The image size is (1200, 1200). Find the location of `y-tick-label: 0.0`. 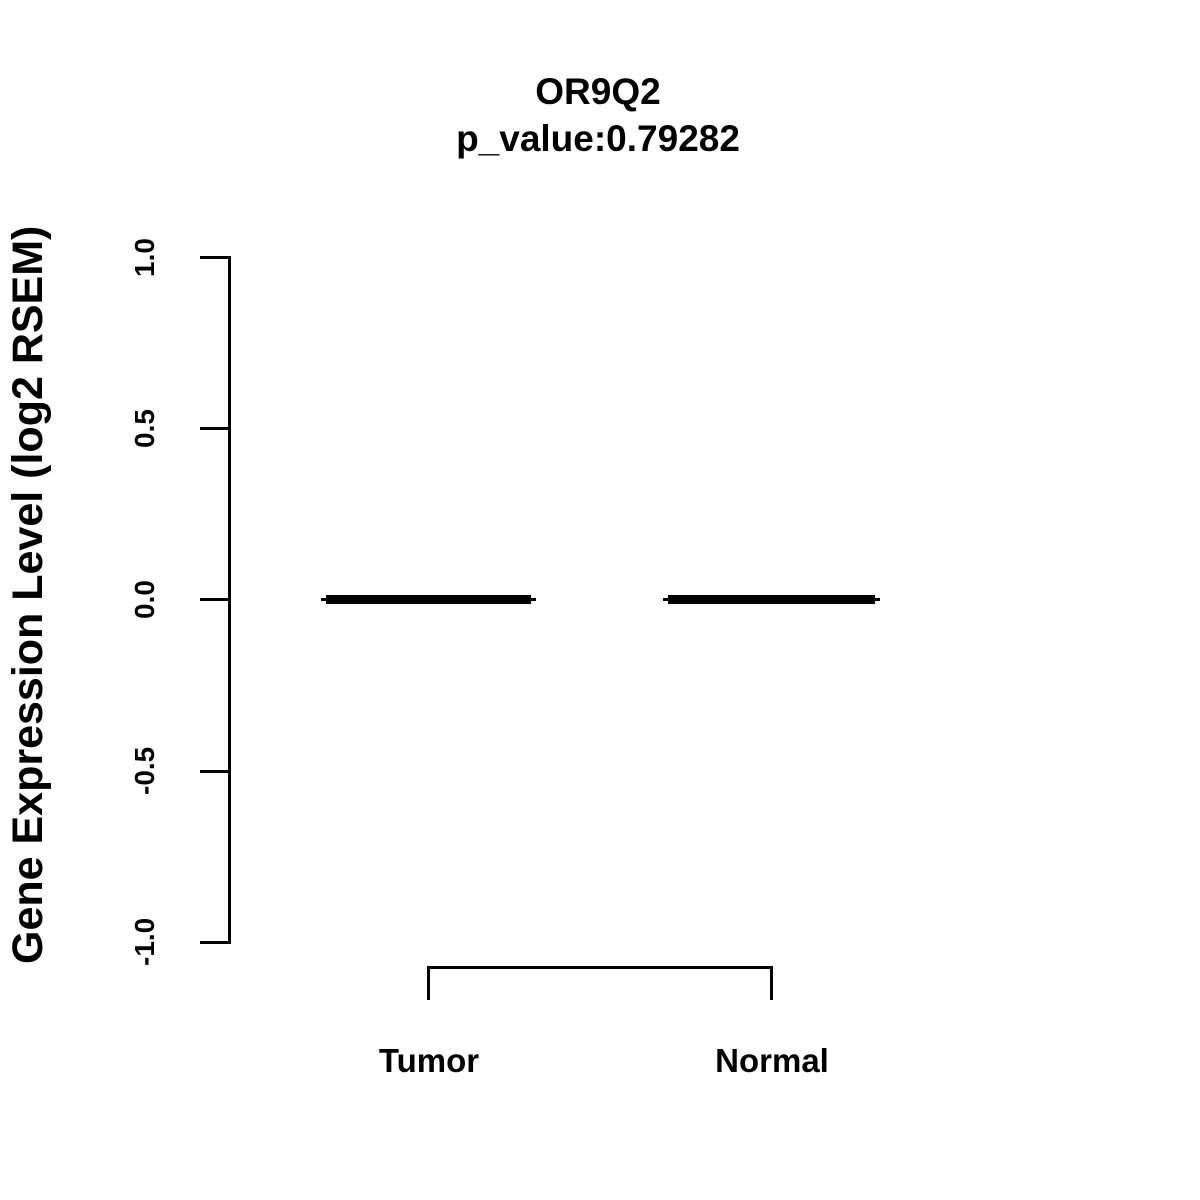

y-tick-label: 0.0 is located at coordinates (144, 600).